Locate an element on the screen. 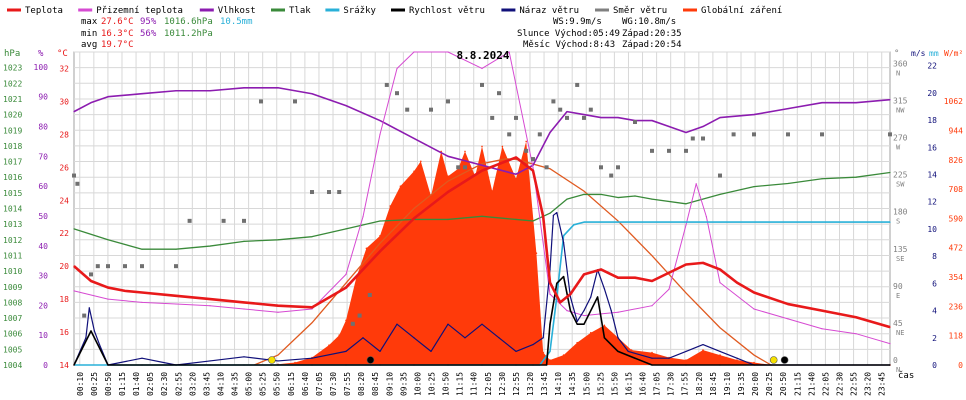 This screenshot has width=966, height=400. radiation-tick-label: 590 is located at coordinates (956, 218).